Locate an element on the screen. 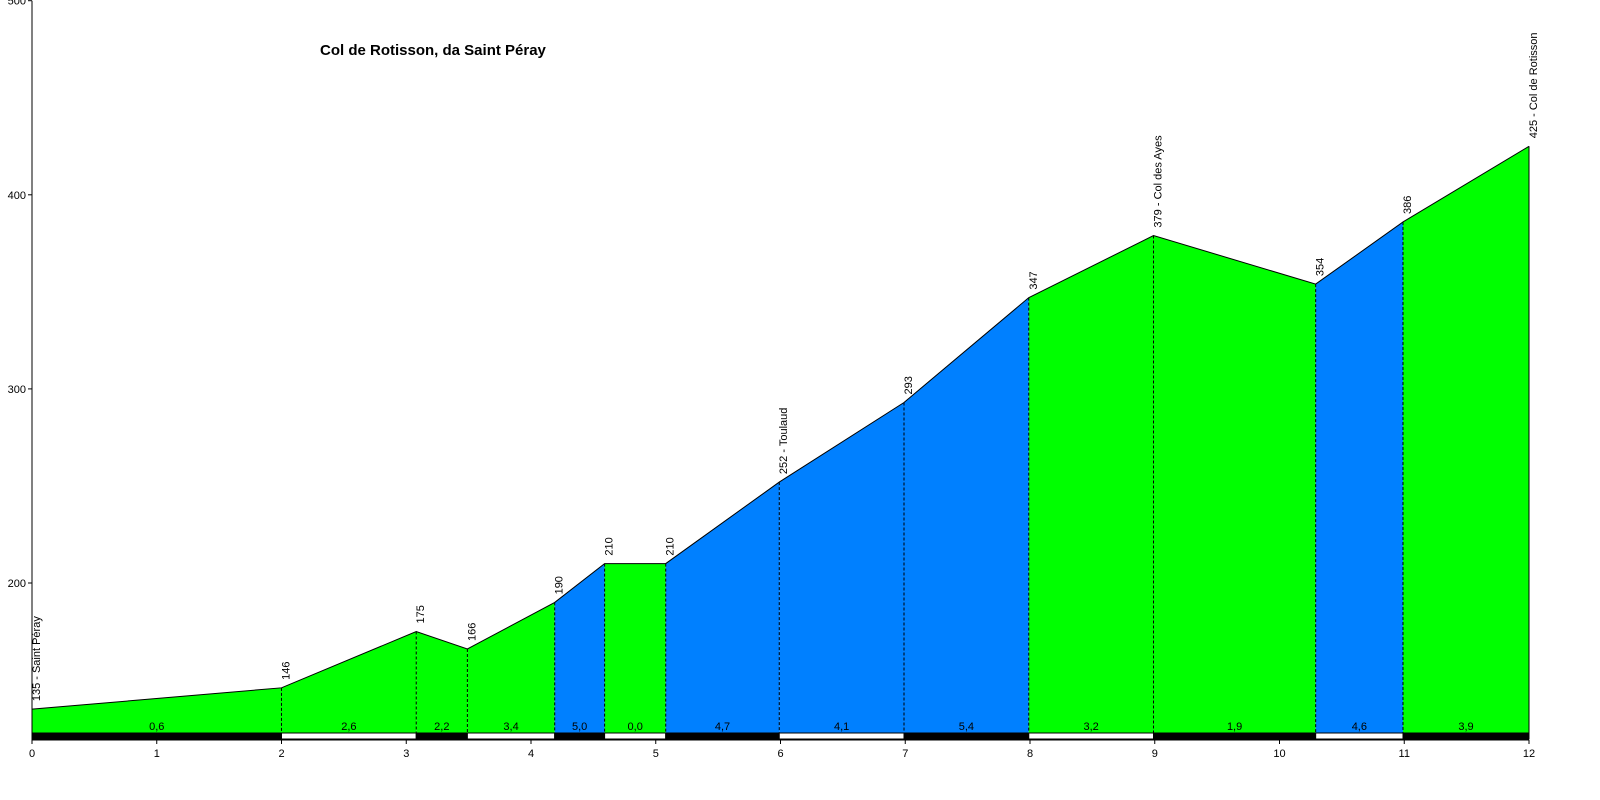 This screenshot has width=1600, height=800. grade-label: 5,0 is located at coordinates (579, 727).